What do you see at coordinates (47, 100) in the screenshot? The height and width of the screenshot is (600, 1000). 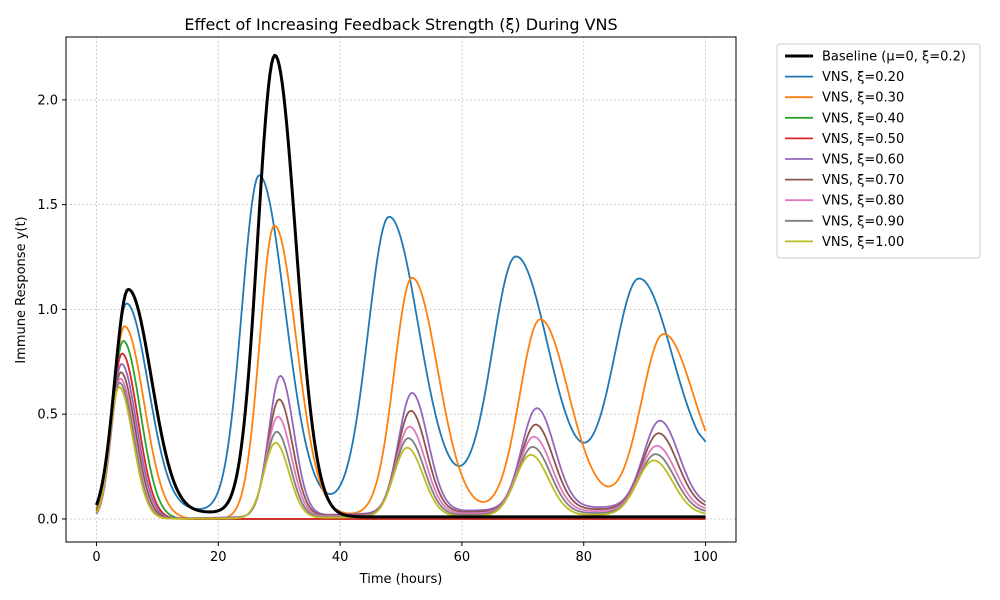 I see `y-tick-label: 2.0` at bounding box center [47, 100].